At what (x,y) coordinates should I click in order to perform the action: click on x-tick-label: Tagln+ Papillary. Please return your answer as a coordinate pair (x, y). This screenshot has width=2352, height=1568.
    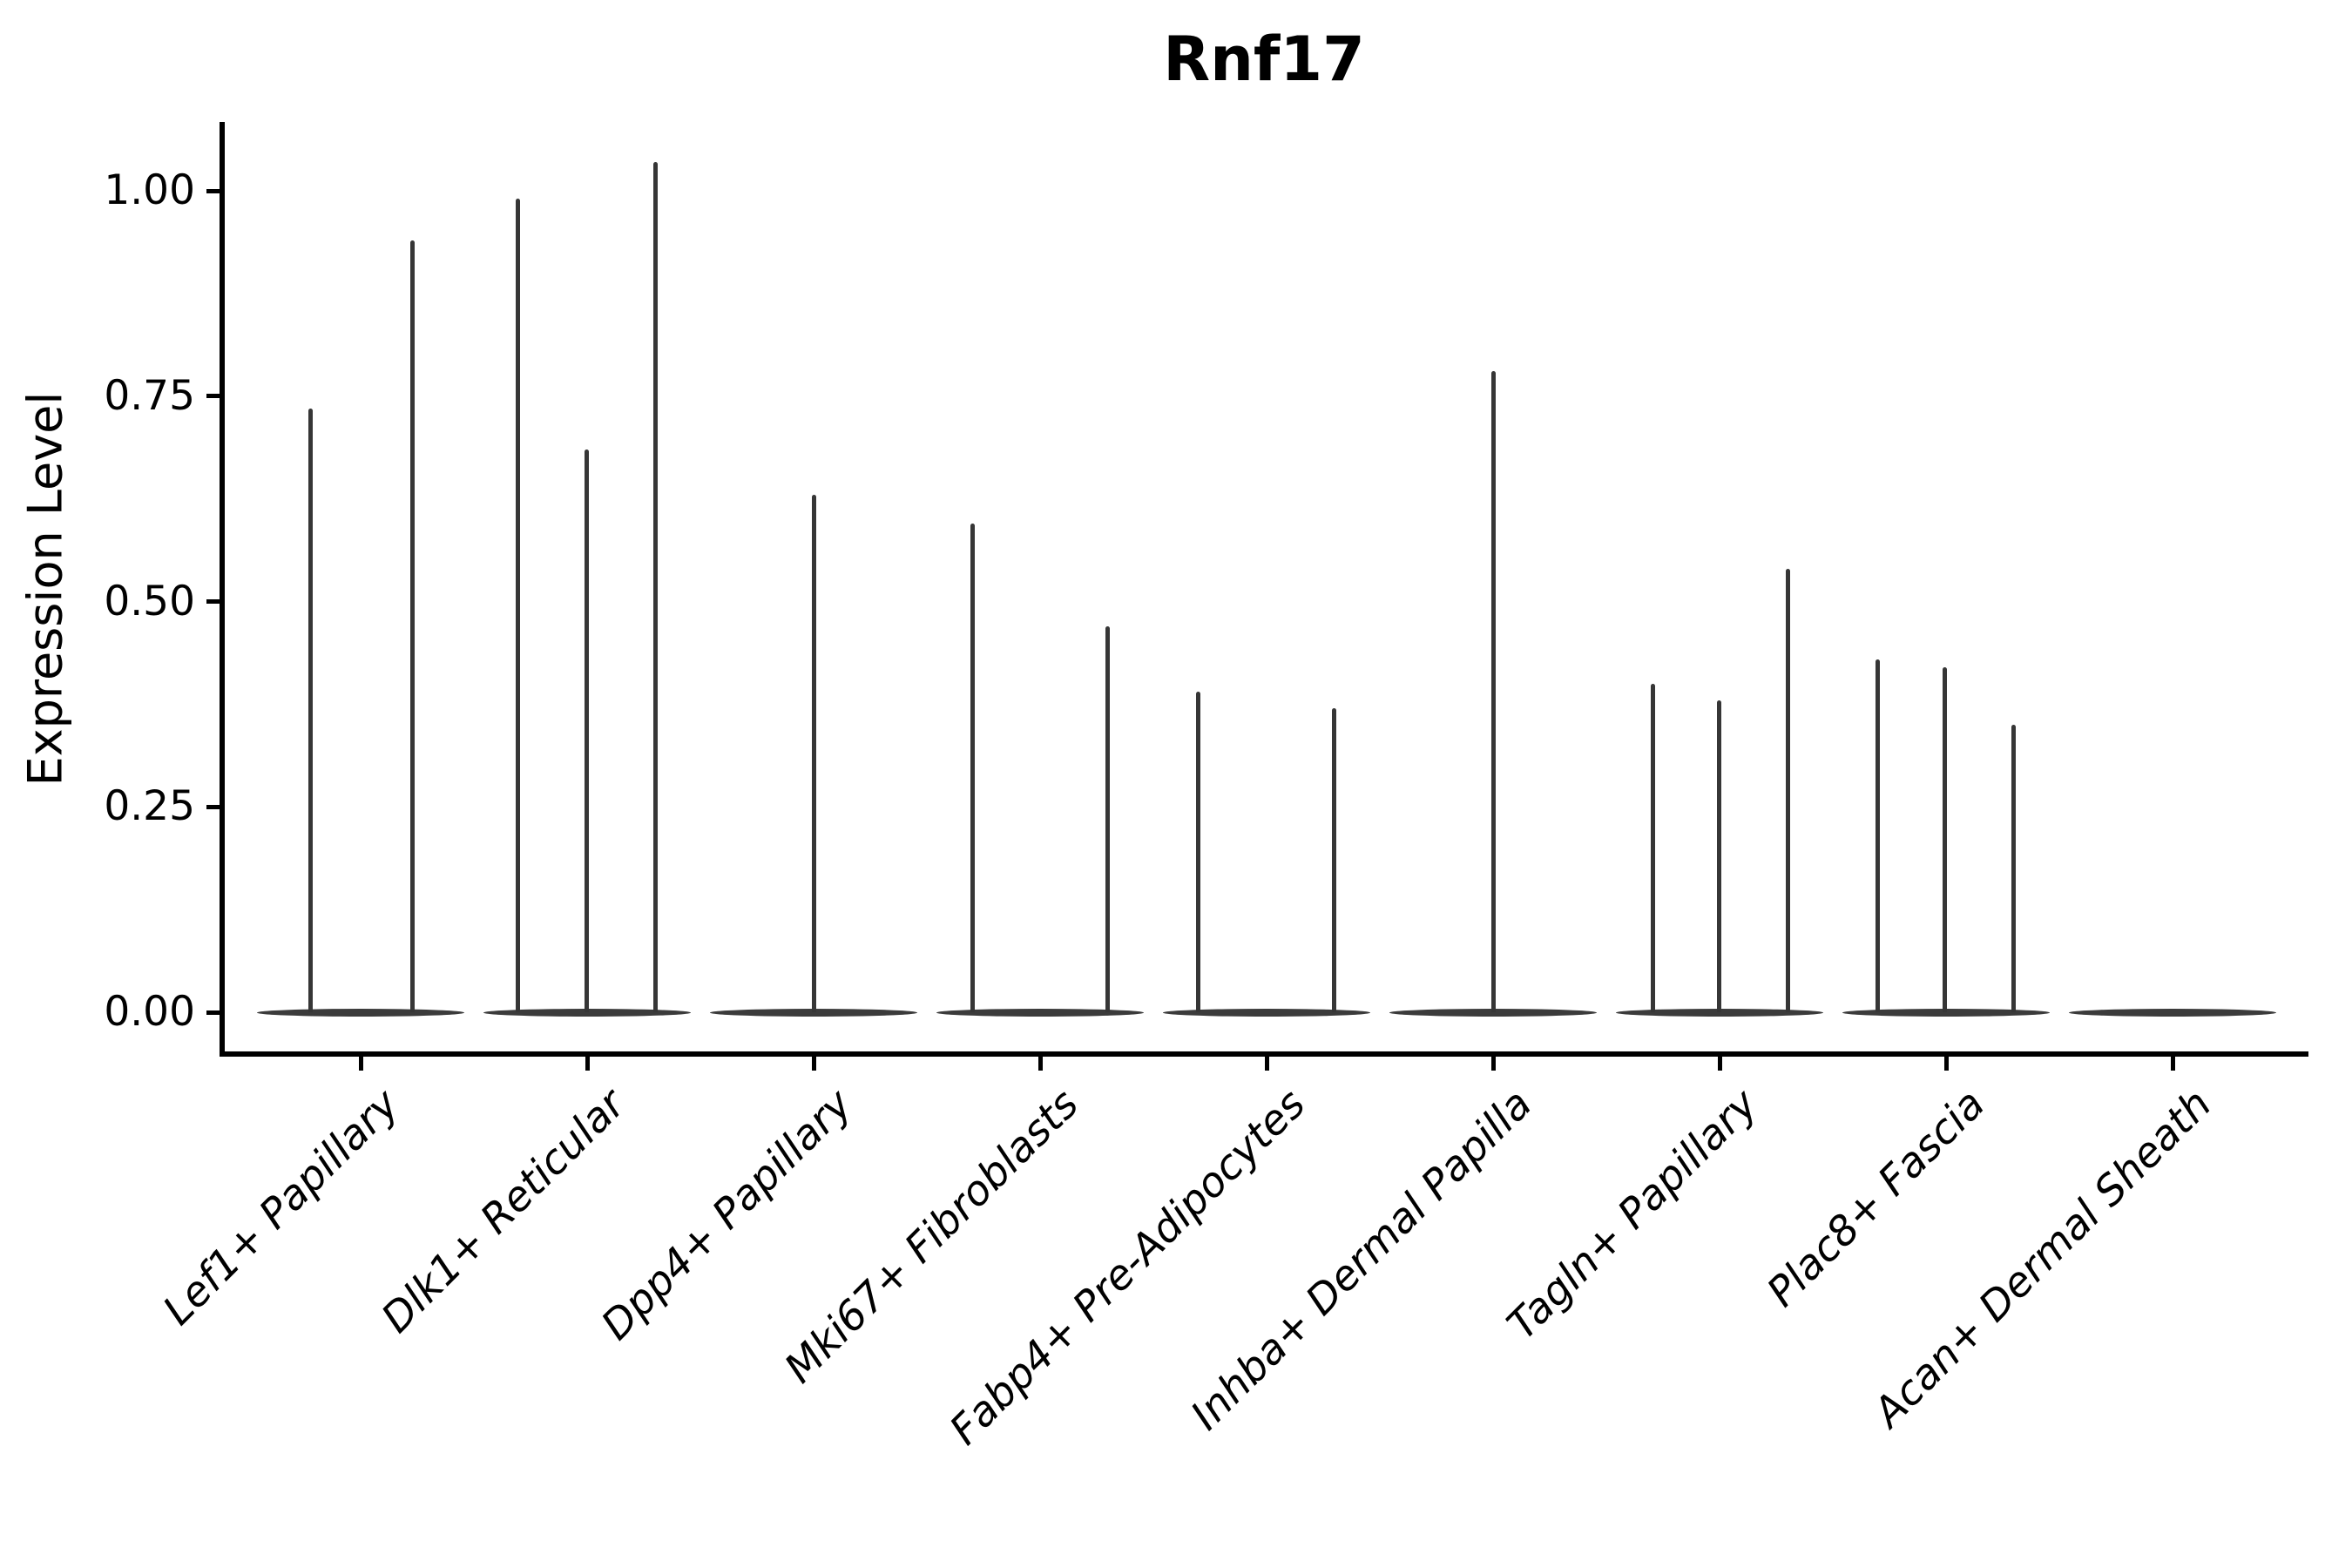
    Looking at the image, I should click on (1633, 1214).